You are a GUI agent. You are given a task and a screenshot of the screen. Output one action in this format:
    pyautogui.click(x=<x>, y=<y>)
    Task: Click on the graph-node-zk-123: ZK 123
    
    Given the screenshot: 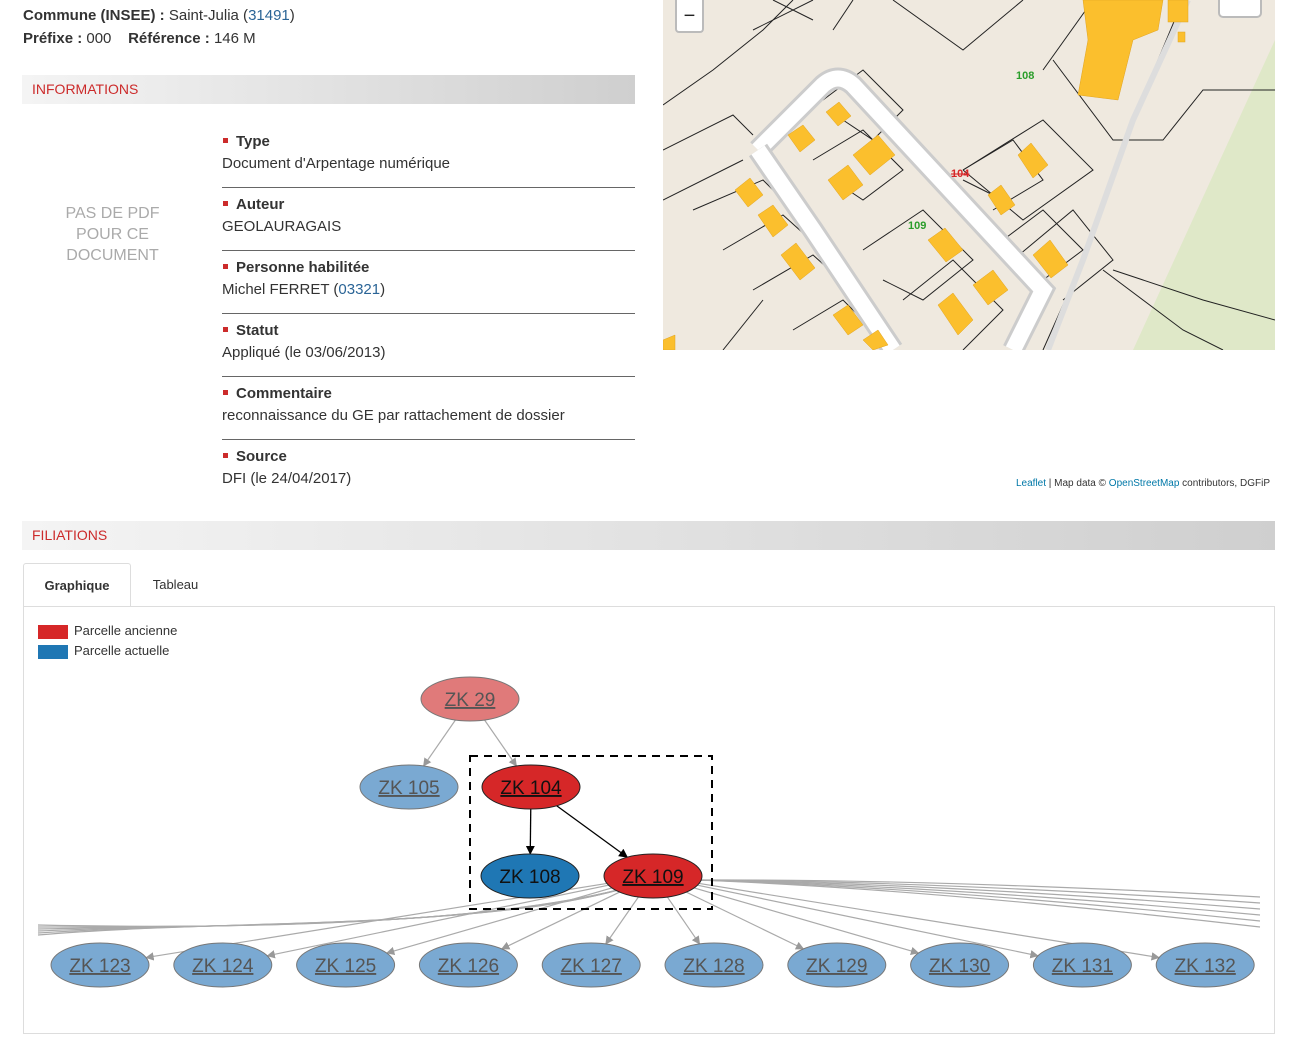 What is the action you would take?
    pyautogui.click(x=100, y=965)
    